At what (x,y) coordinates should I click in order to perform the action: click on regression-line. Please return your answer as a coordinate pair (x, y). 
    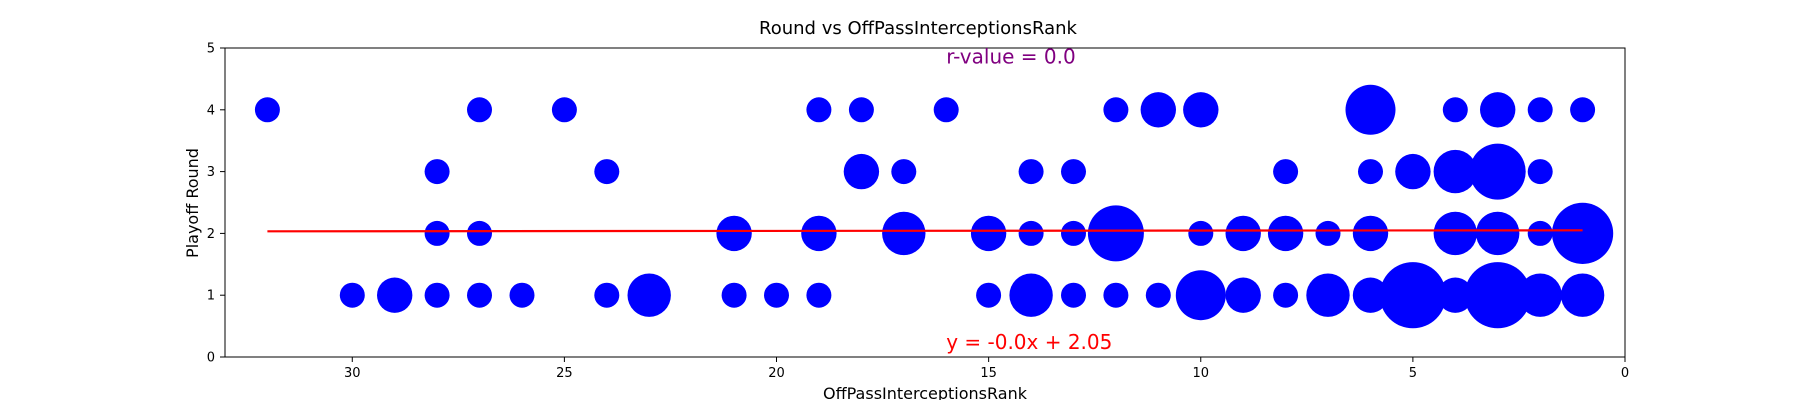
    Looking at the image, I should click on (925, 231).